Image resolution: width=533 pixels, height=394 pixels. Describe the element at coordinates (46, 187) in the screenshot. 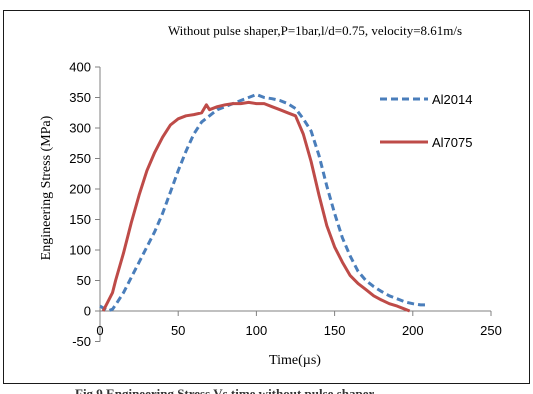

I see `y-axis-label: Engineering Stress (MPa)` at that location.